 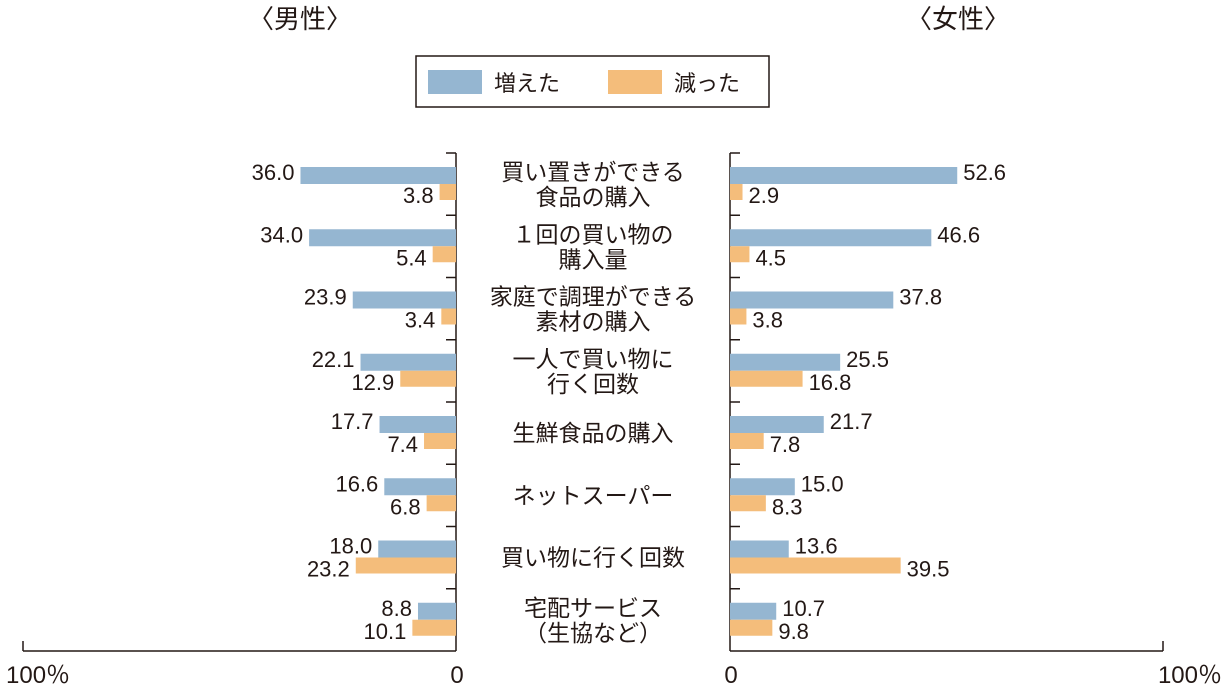 I want to click on male-value-label: 23.9, so click(x=325, y=297).